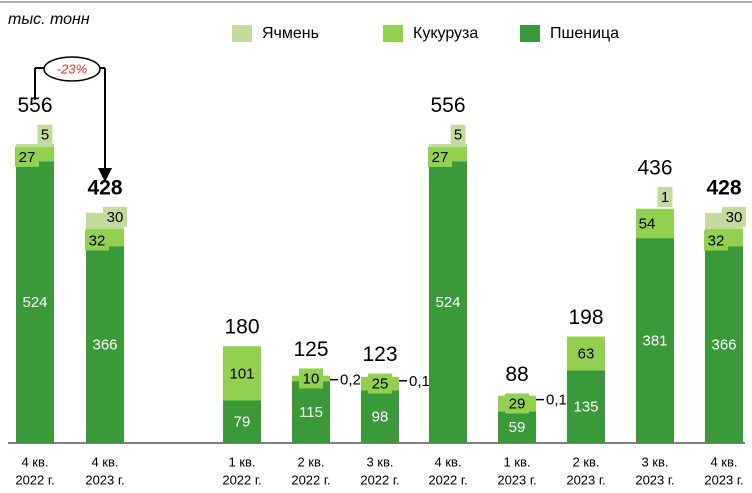 The image size is (752, 493). Describe the element at coordinates (380, 417) in the screenshot. I see `value-label: 98` at that location.